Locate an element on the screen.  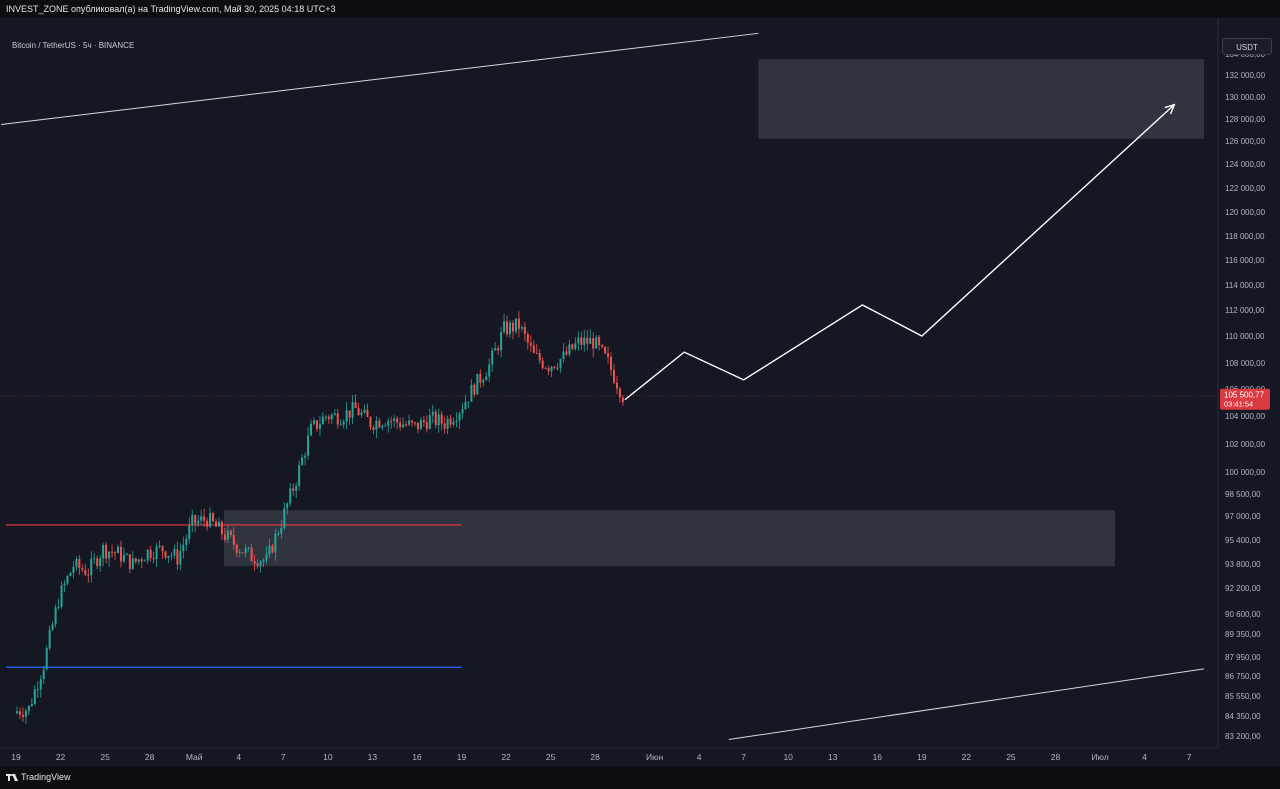
price-tick-label: 84 350,00 is located at coordinates (1243, 716).